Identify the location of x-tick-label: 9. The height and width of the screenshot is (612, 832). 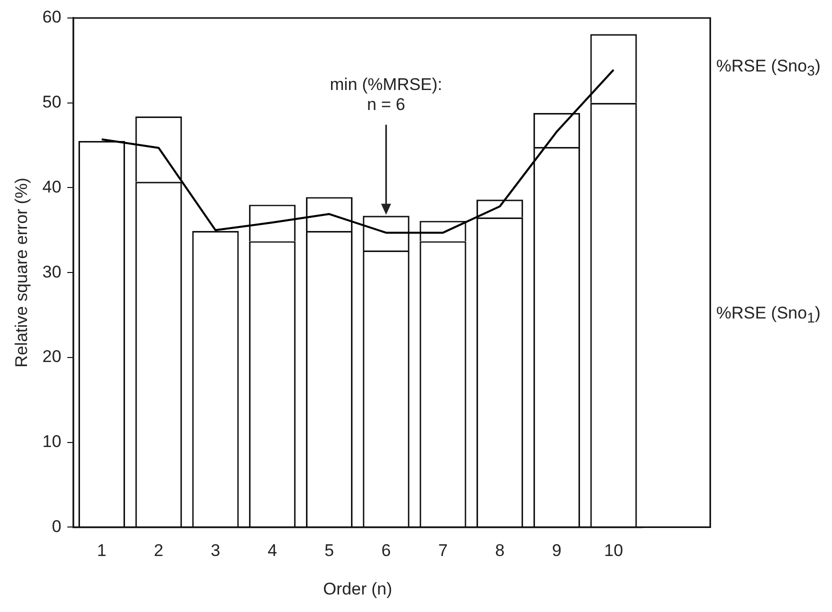
(557, 550).